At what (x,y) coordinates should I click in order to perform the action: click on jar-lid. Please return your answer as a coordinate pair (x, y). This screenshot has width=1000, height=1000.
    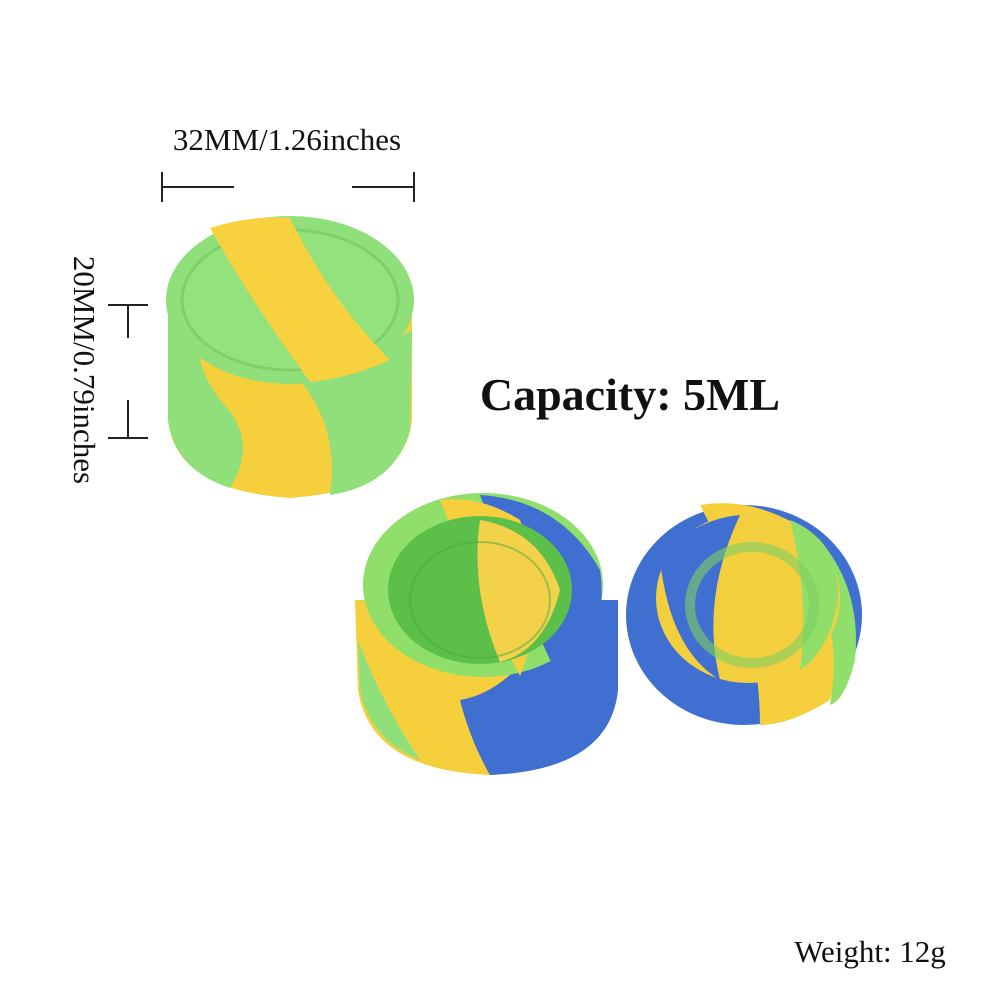
    Looking at the image, I should click on (744, 614).